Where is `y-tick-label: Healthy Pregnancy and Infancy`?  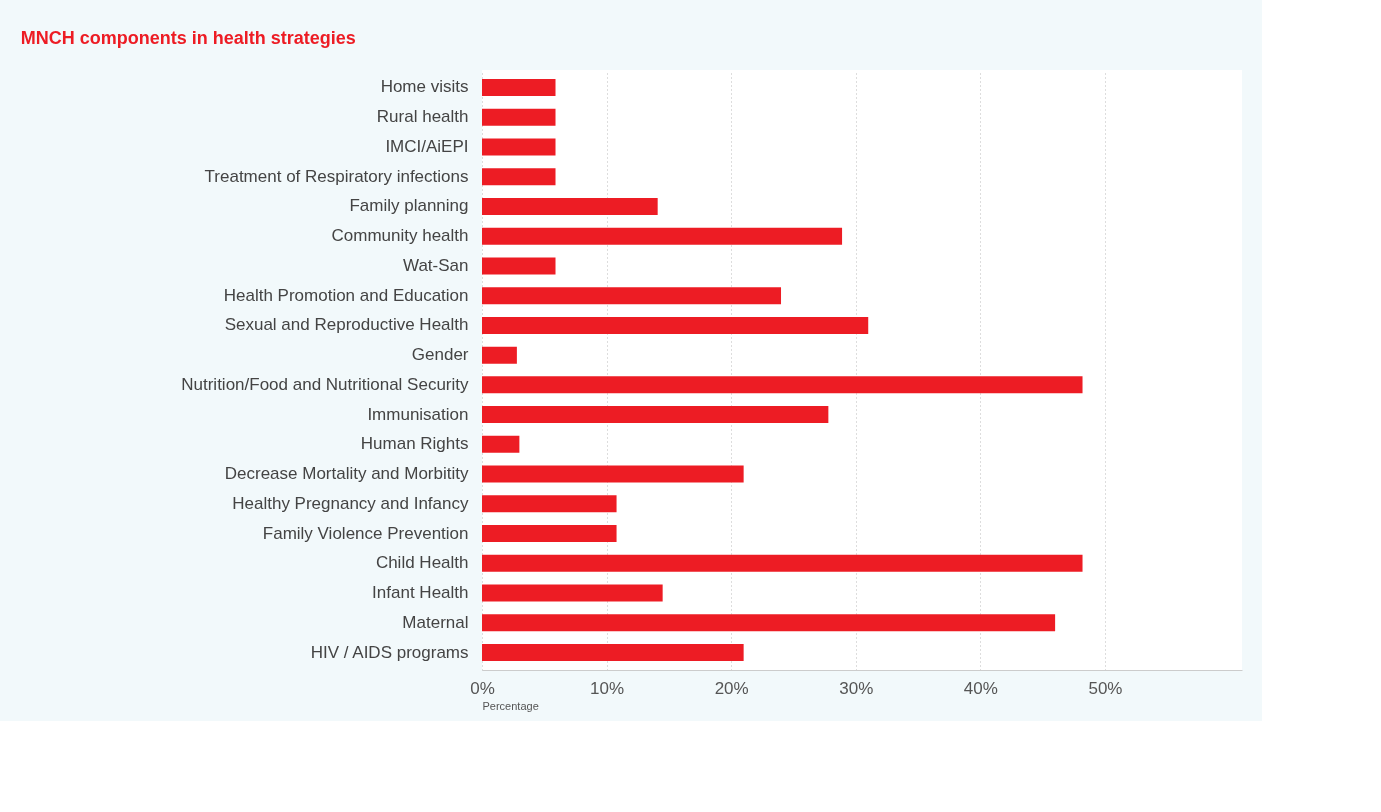
y-tick-label: Healthy Pregnancy and Infancy is located at coordinates (350, 503).